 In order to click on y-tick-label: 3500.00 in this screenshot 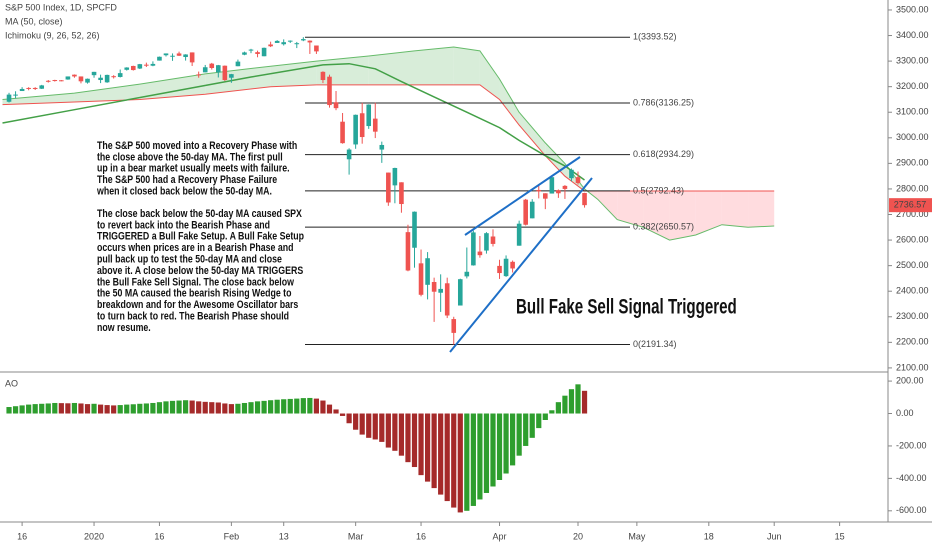, I will do `click(912, 9)`.